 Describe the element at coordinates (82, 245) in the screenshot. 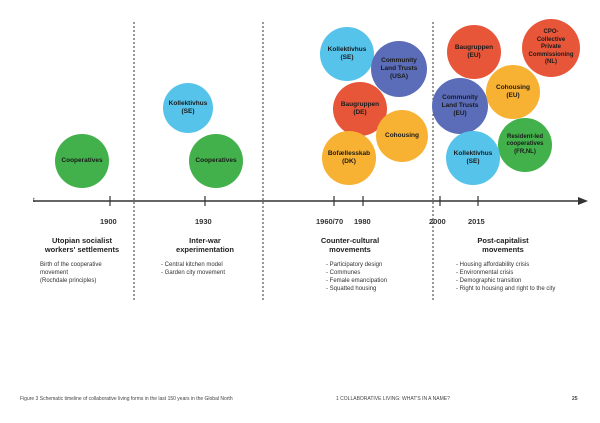

I see `period-title: Utopian socialist workers' settlements` at that location.